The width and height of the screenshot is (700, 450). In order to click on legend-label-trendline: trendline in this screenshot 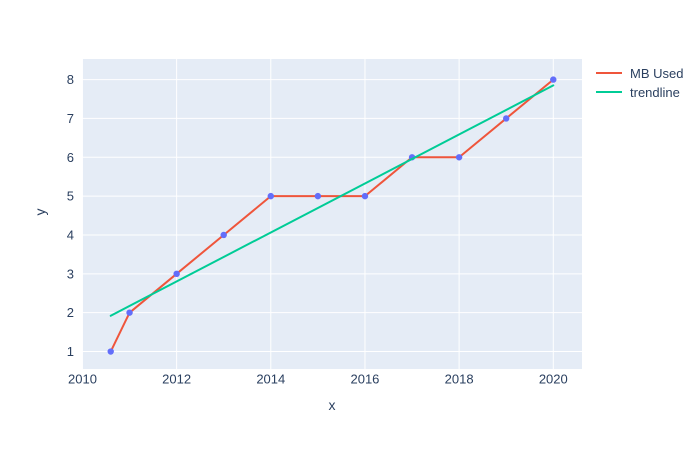, I will do `click(655, 92)`.